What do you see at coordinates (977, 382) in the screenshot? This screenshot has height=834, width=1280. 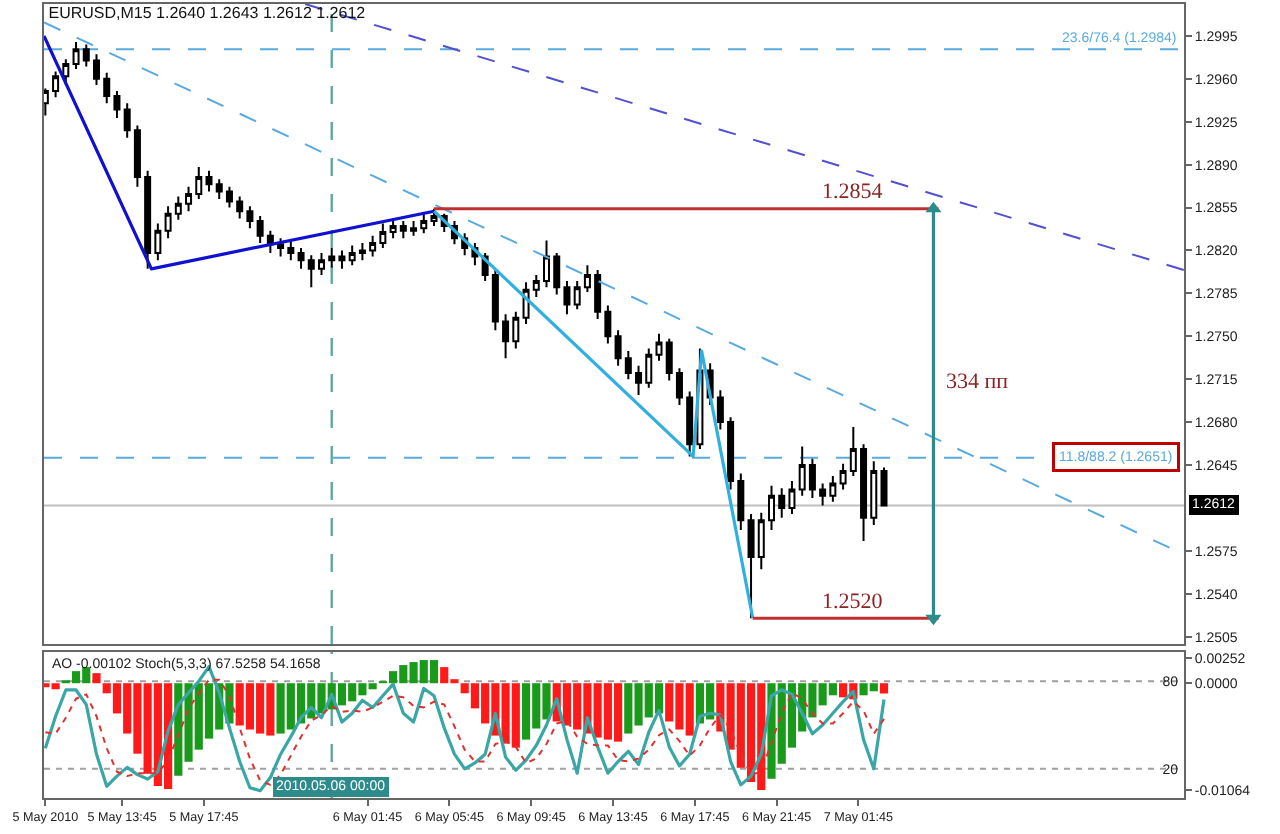 I see `annotation: 334 пп` at bounding box center [977, 382].